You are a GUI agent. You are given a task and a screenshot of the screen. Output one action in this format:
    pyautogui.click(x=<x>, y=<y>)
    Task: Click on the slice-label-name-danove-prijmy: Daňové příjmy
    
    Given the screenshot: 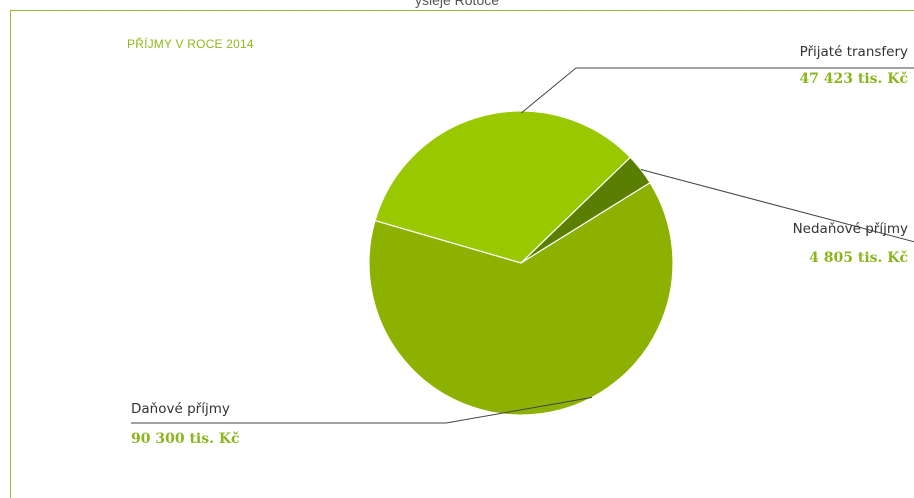 What is the action you would take?
    pyautogui.click(x=180, y=409)
    